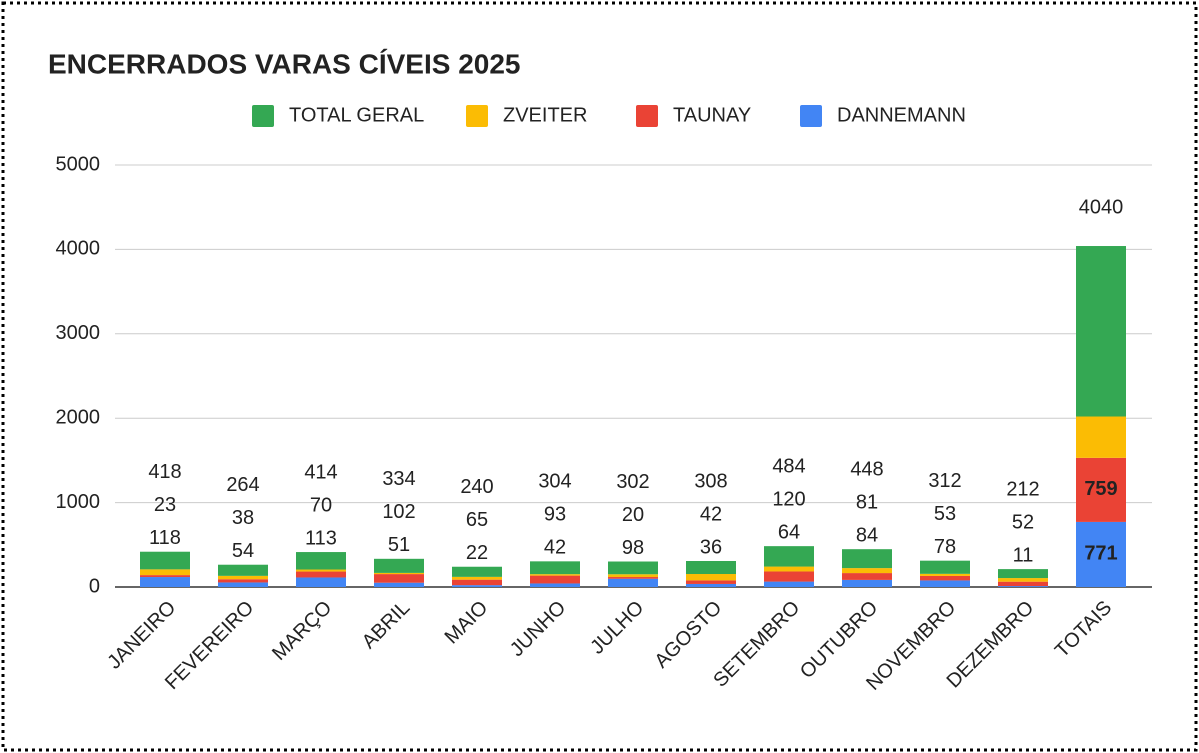  What do you see at coordinates (712, 115) in the screenshot?
I see `legend-label: TAUNAY` at bounding box center [712, 115].